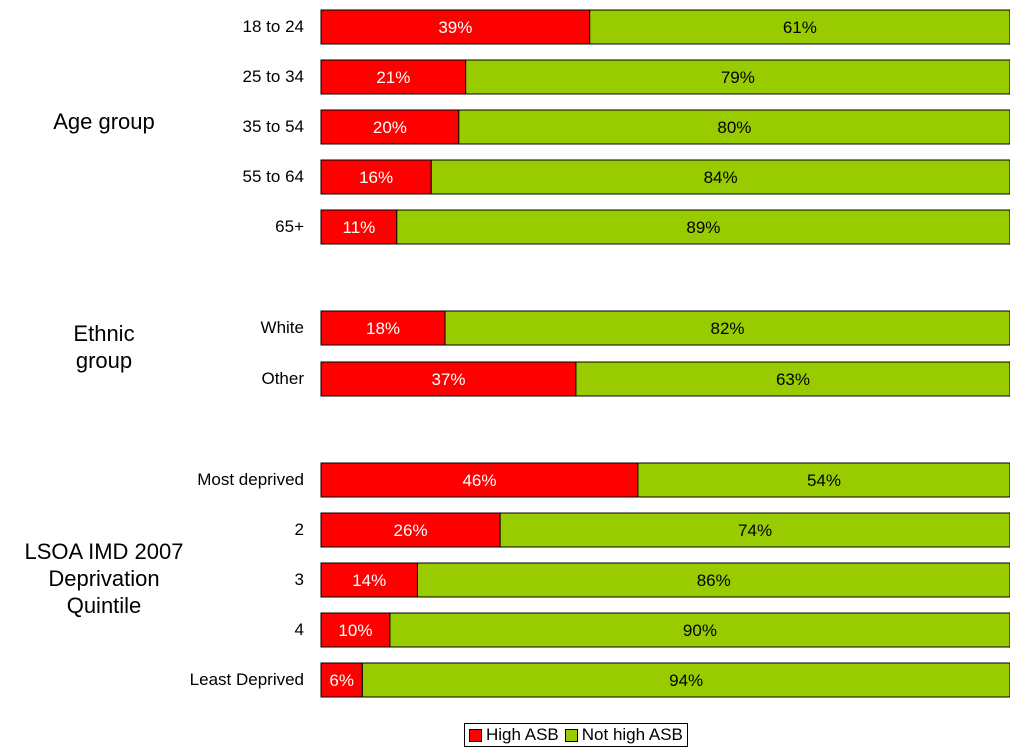 The height and width of the screenshot is (755, 1010). Describe the element at coordinates (475, 735) in the screenshot. I see `legend-swatch-high-asb` at that location.